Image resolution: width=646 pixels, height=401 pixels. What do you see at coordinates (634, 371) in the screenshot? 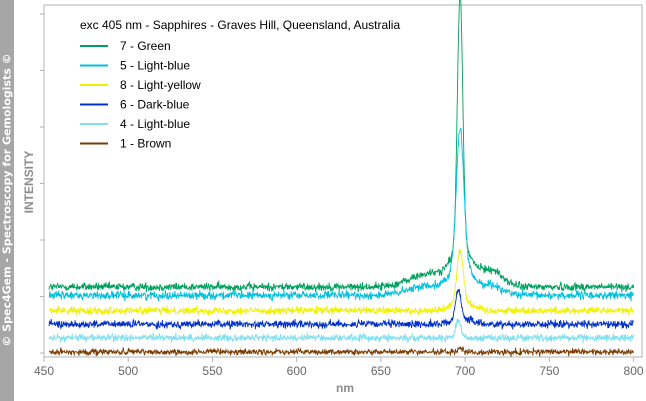
I see `x-tick-label-800: 800` at bounding box center [634, 371].